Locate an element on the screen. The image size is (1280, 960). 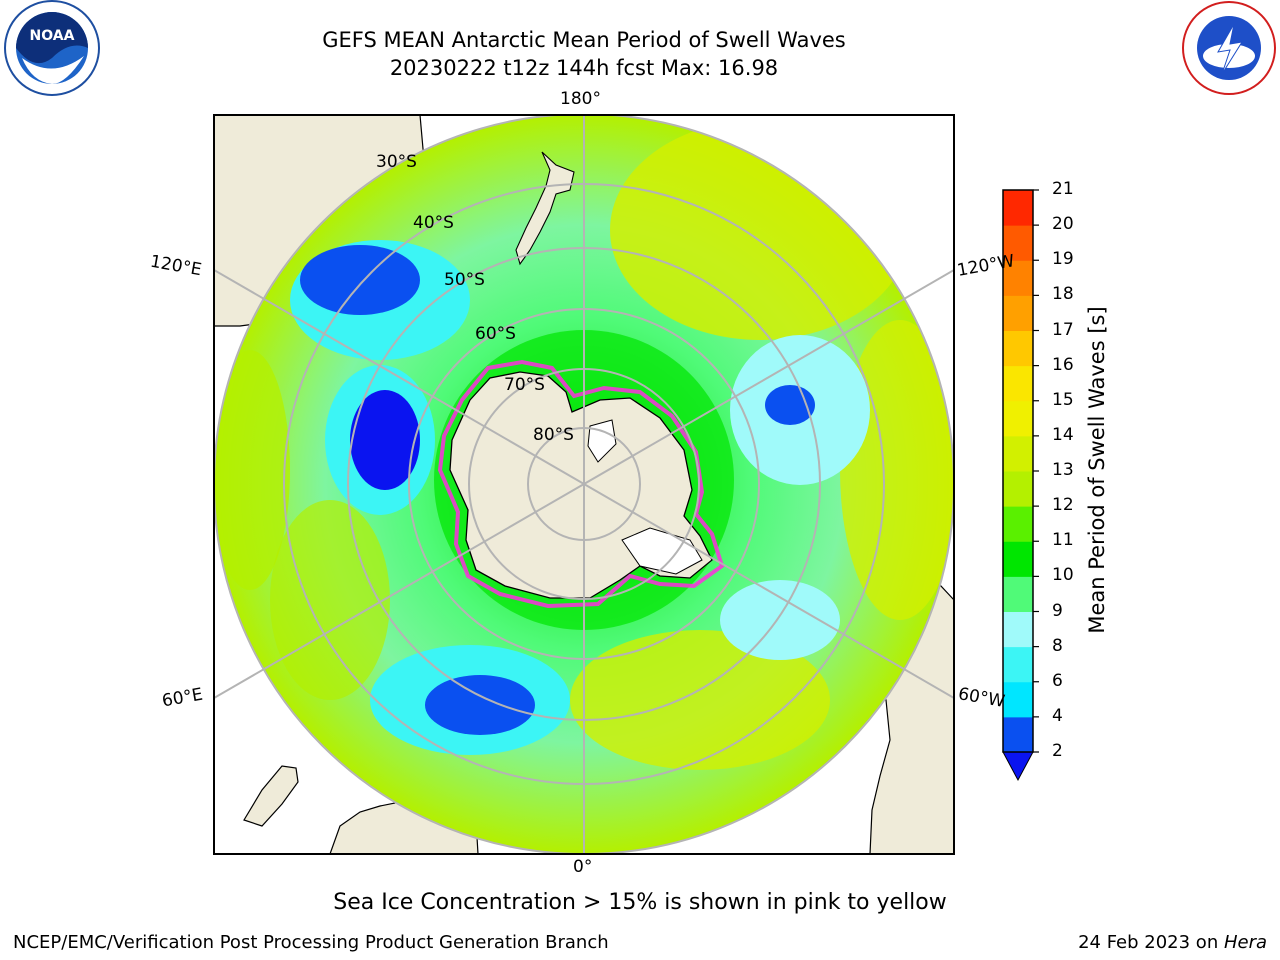
madagascar-landmass is located at coordinates (271, 796).